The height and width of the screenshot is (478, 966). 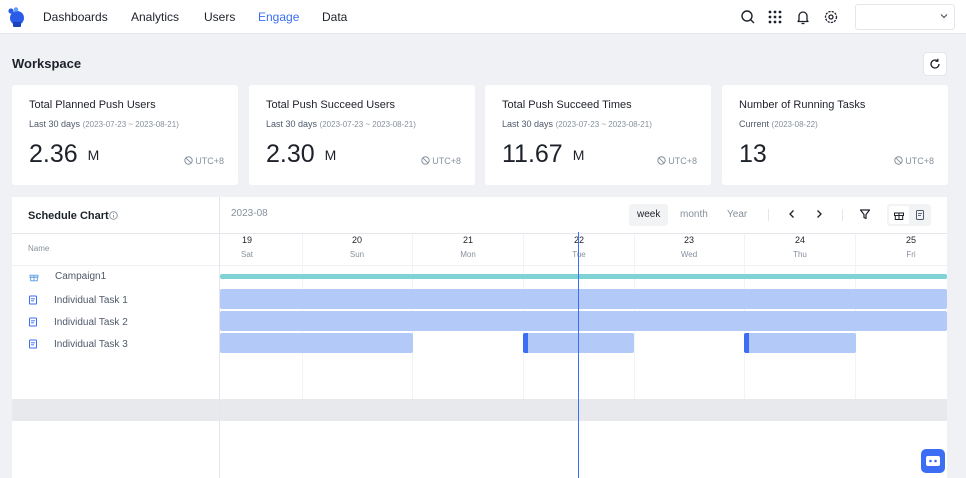 I want to click on filter-icon, so click(x=865, y=214).